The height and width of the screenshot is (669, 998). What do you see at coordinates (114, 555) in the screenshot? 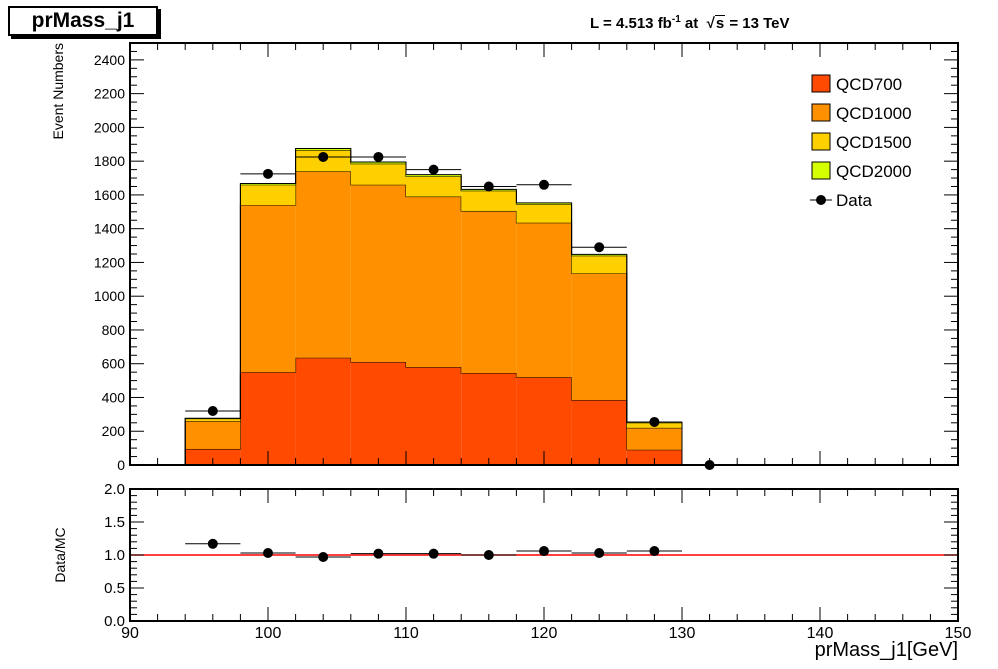
I see `ratio-ytick-label-2: 1.0` at bounding box center [114, 555].